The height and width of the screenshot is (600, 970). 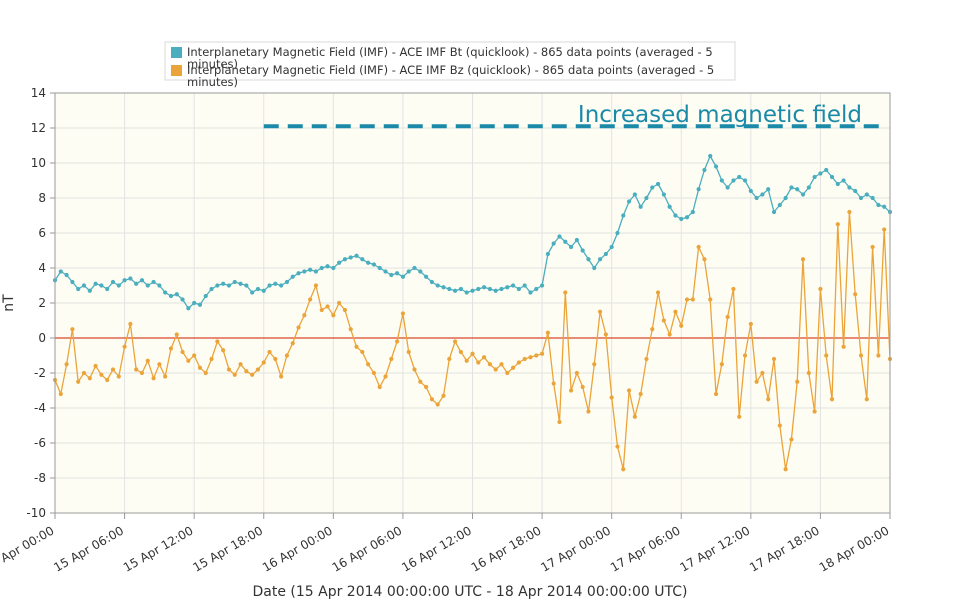 What do you see at coordinates (40, 373) in the screenshot?
I see `y-tick-label: -2` at bounding box center [40, 373].